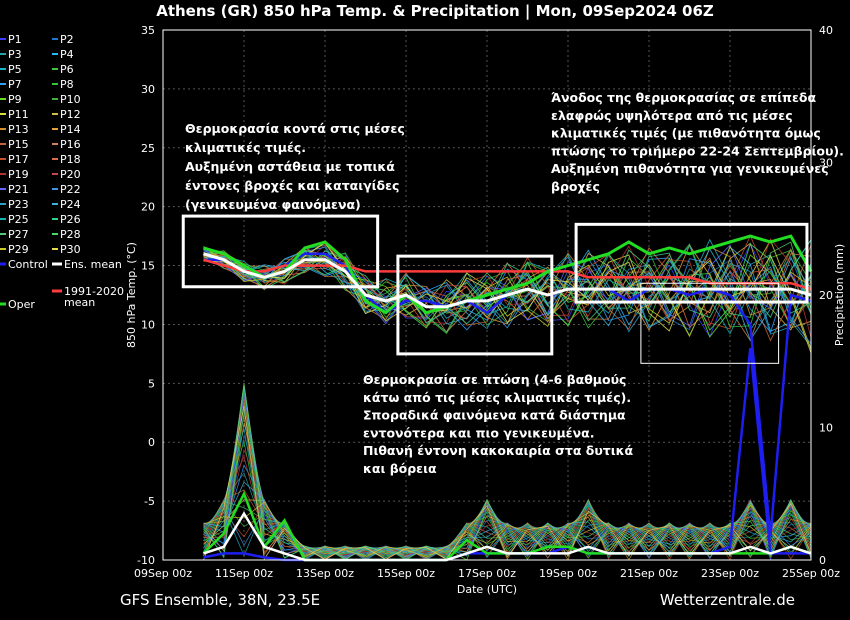 The image size is (850, 620). I want to click on y-tick-label: 15, so click(148, 266).